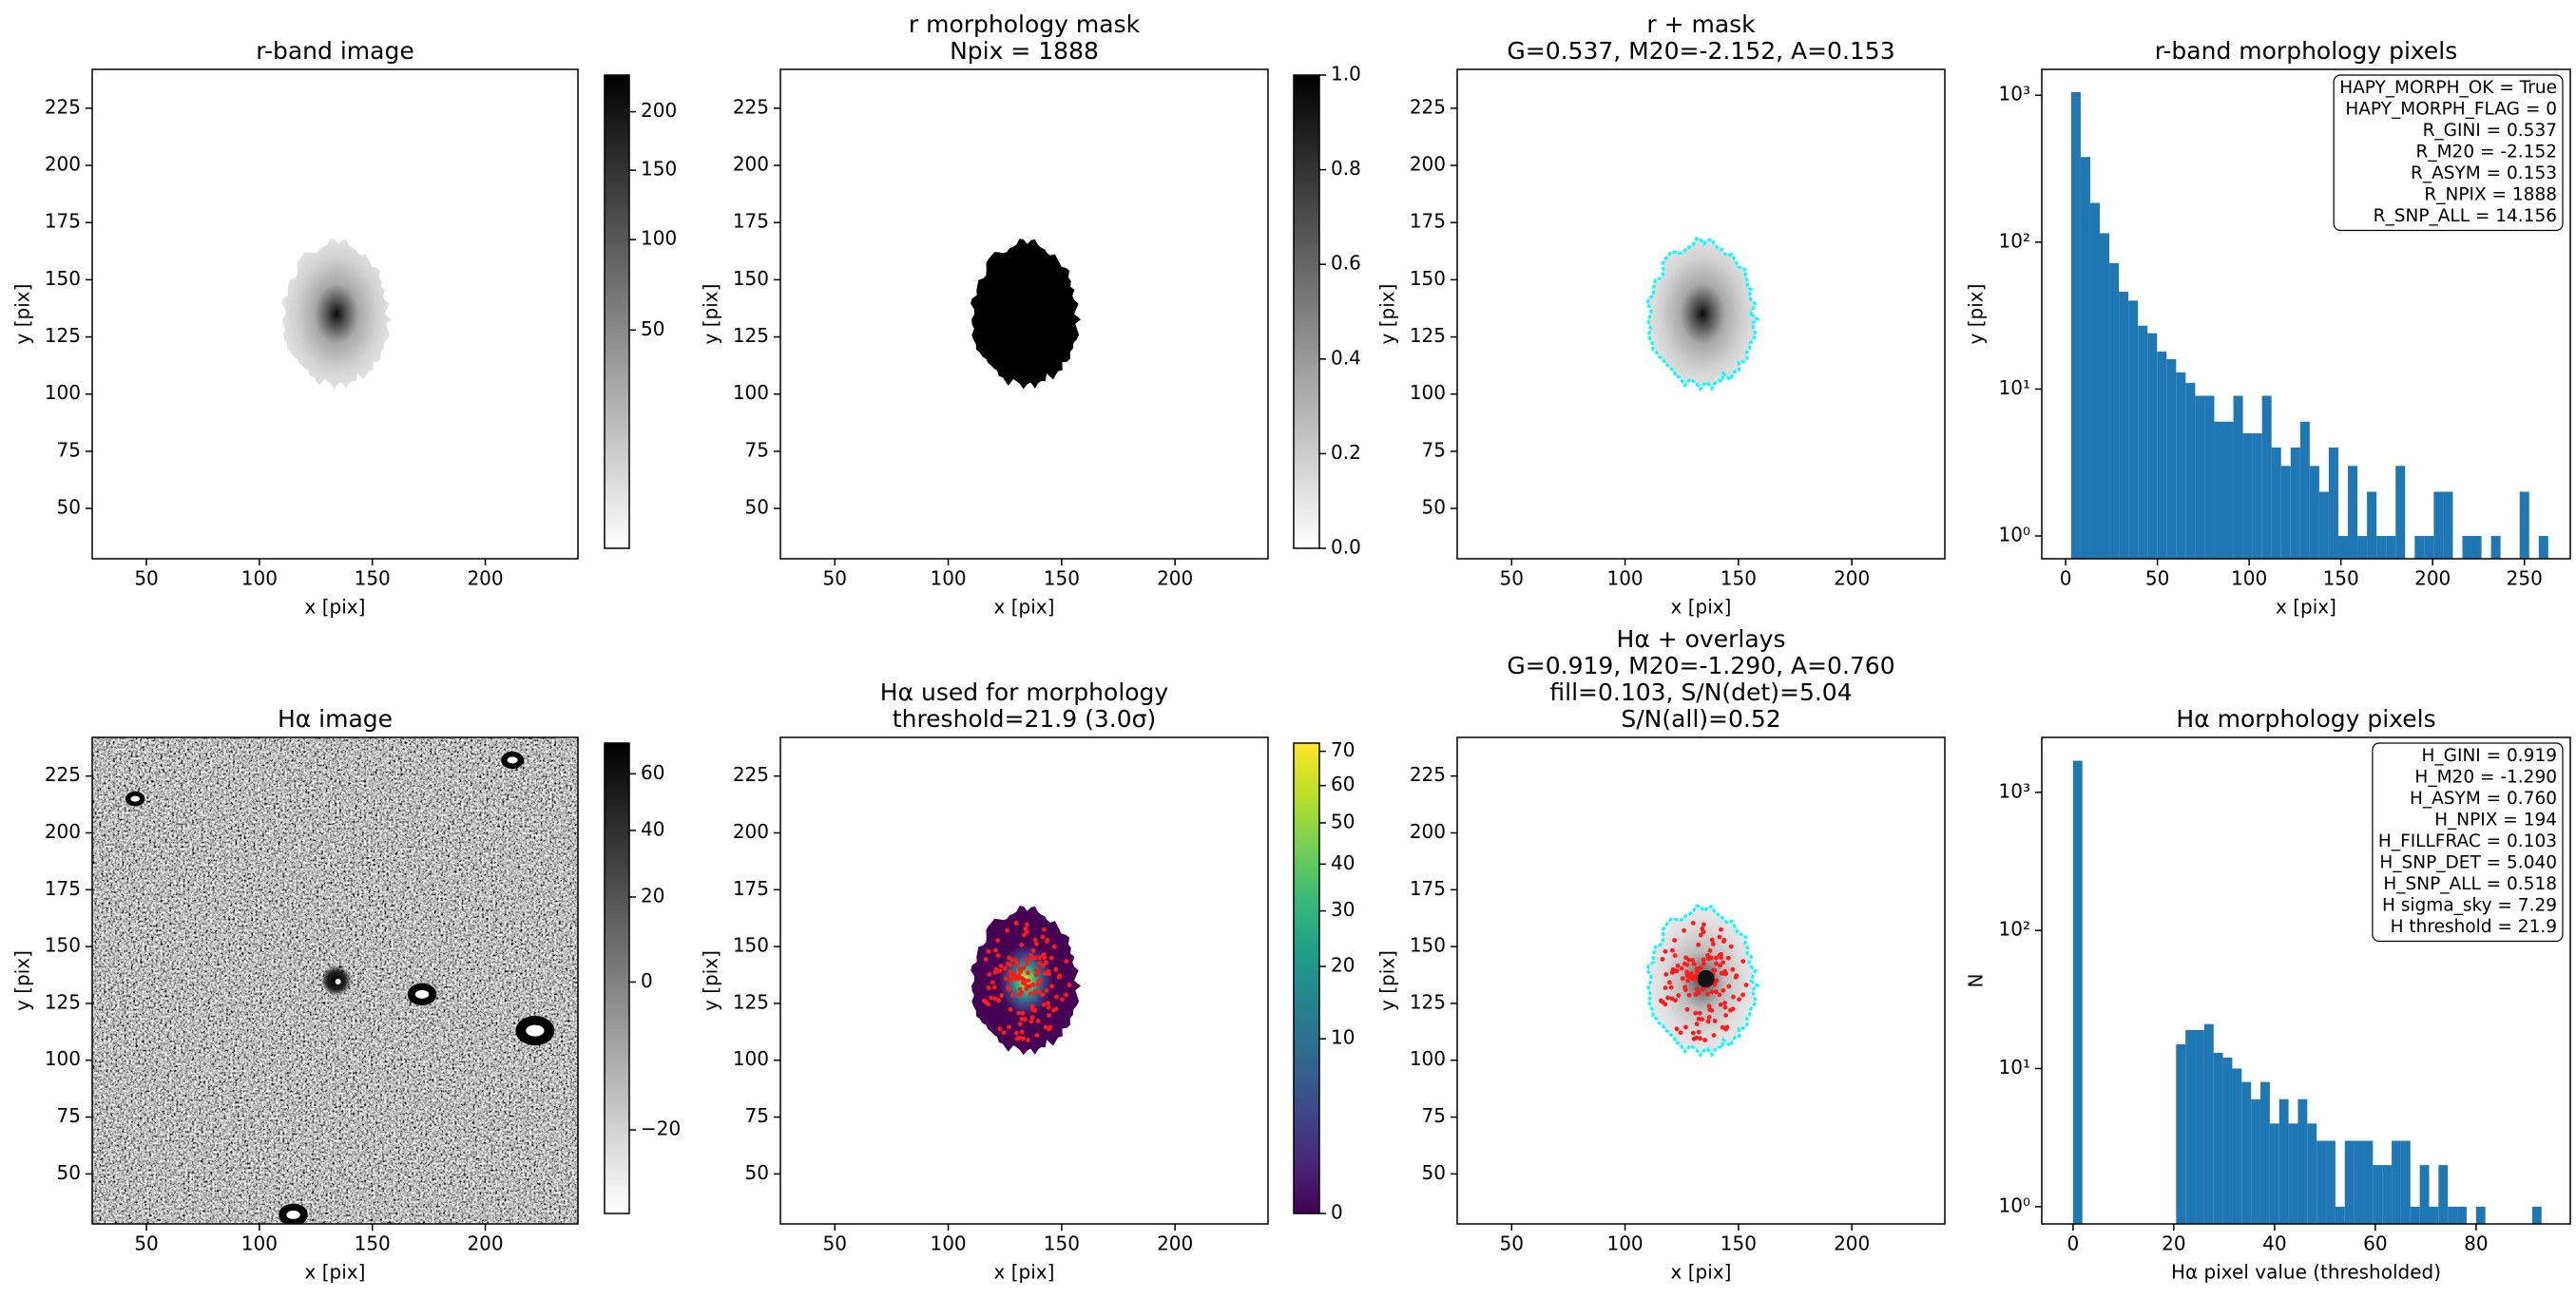  Describe the element at coordinates (2468, 863) in the screenshot. I see `annotation-line: H_SNP_DET = 5.040` at that location.